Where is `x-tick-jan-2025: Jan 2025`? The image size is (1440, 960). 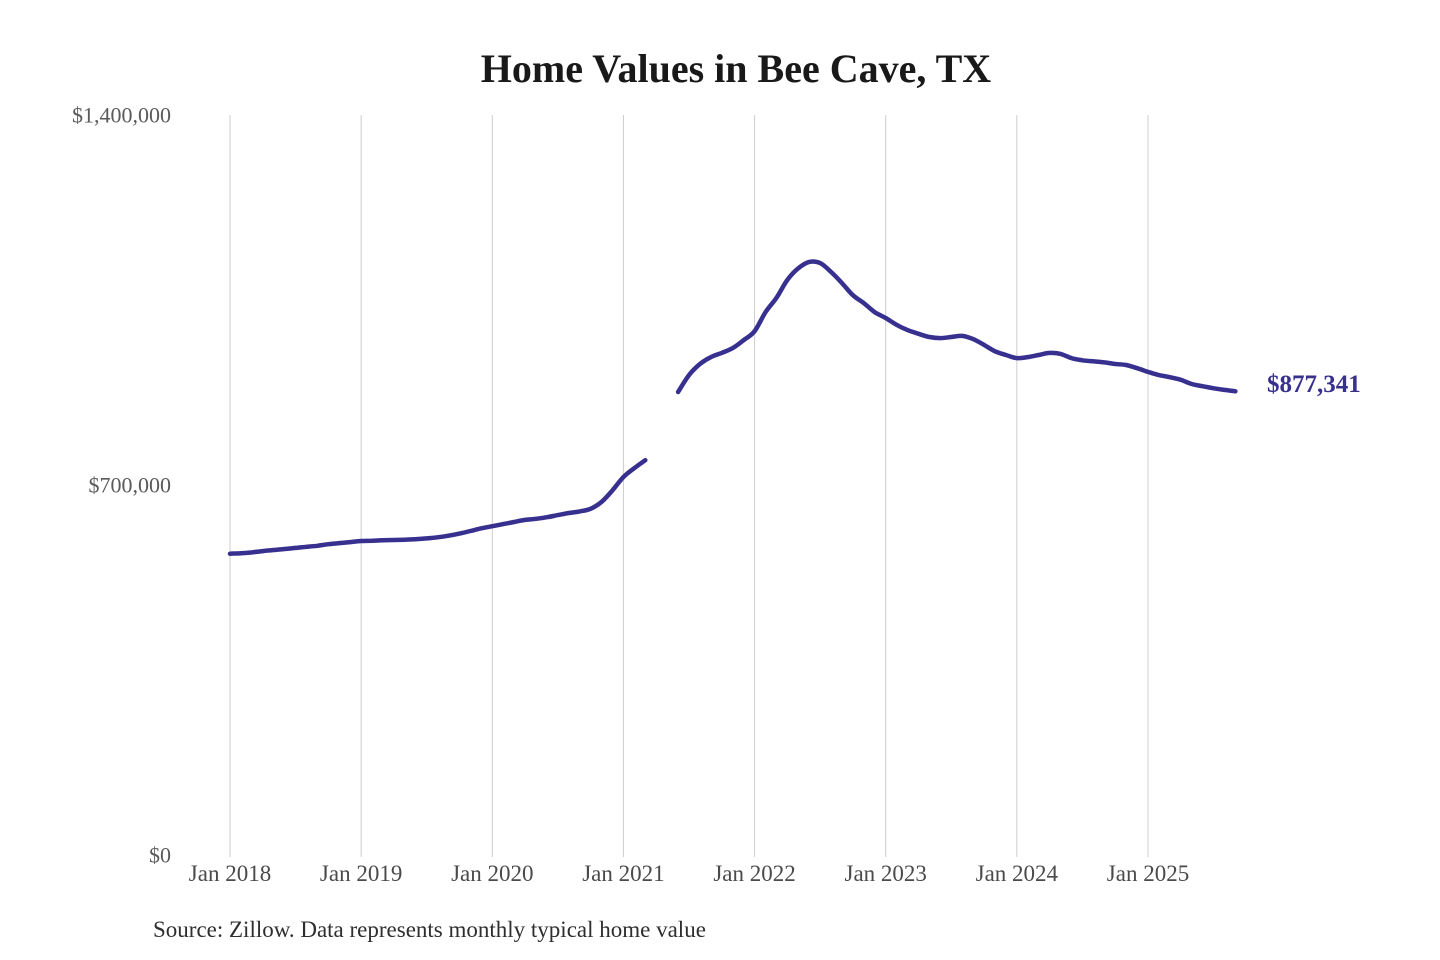
x-tick-jan-2025: Jan 2025 is located at coordinates (1148, 873).